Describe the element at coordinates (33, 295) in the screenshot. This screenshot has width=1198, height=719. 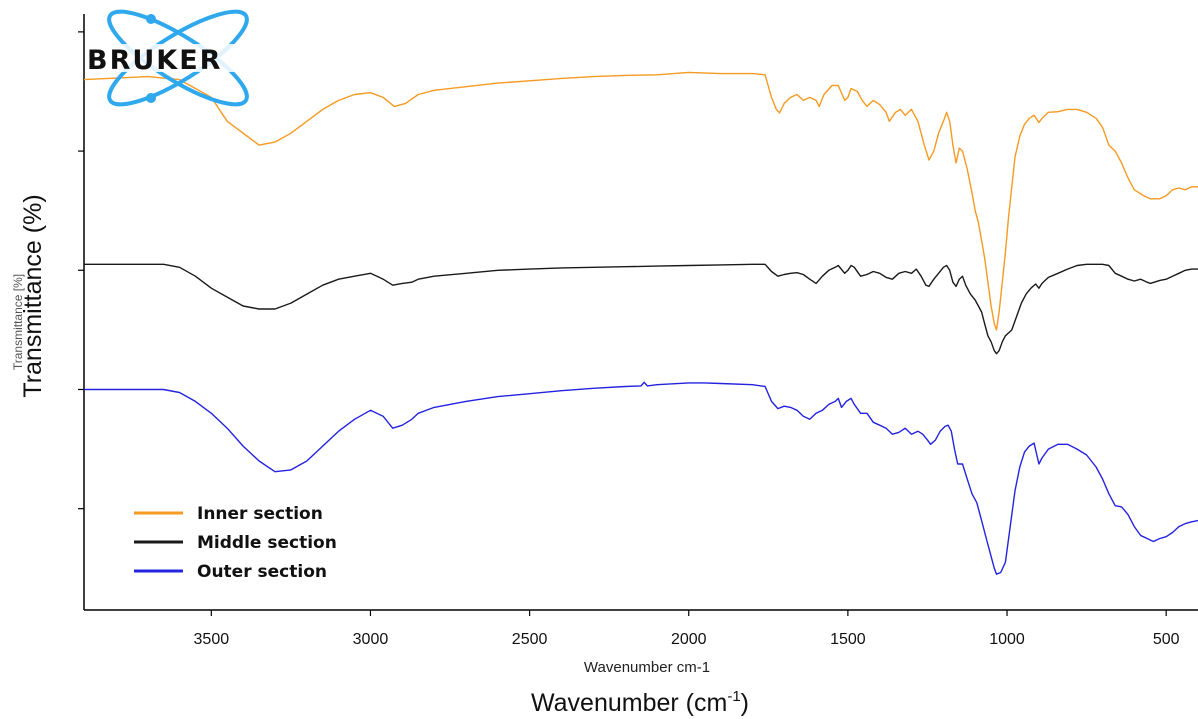
I see `y-axis-label-main: Transmittance (%)` at that location.